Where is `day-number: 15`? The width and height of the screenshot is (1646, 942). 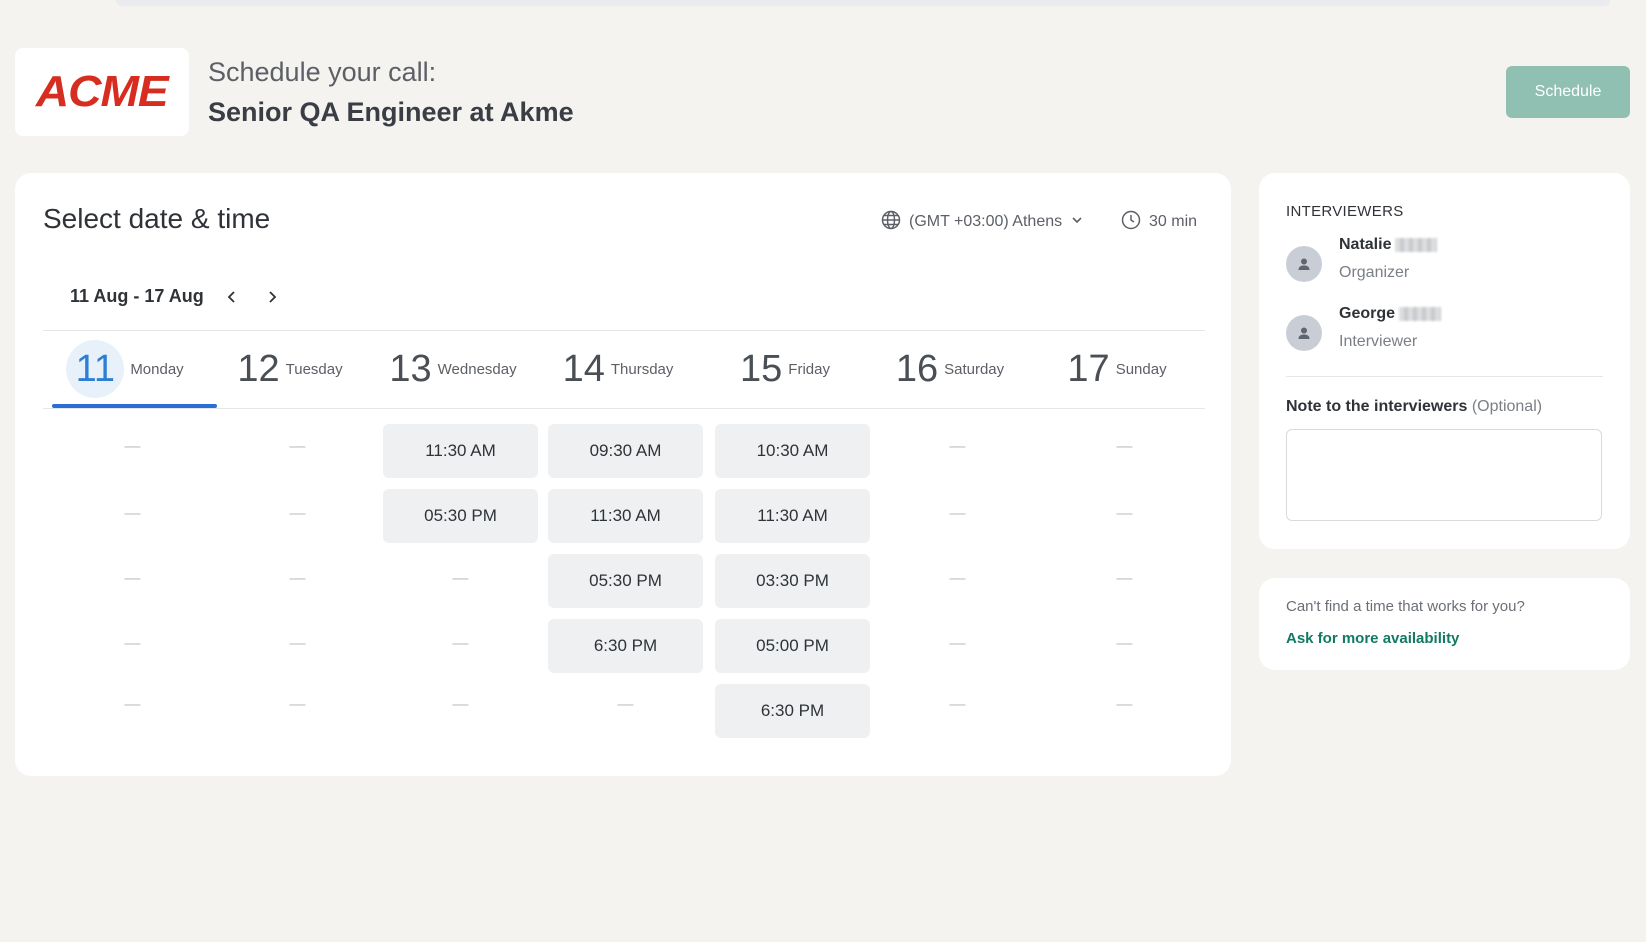
day-number: 15 is located at coordinates (761, 369).